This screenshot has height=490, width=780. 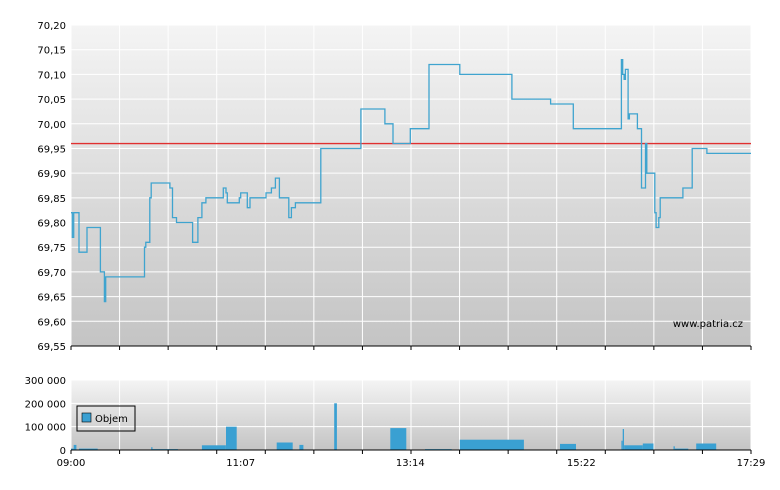 What do you see at coordinates (51, 125) in the screenshot?
I see `price-y-tick-label: 70,00` at bounding box center [51, 125].